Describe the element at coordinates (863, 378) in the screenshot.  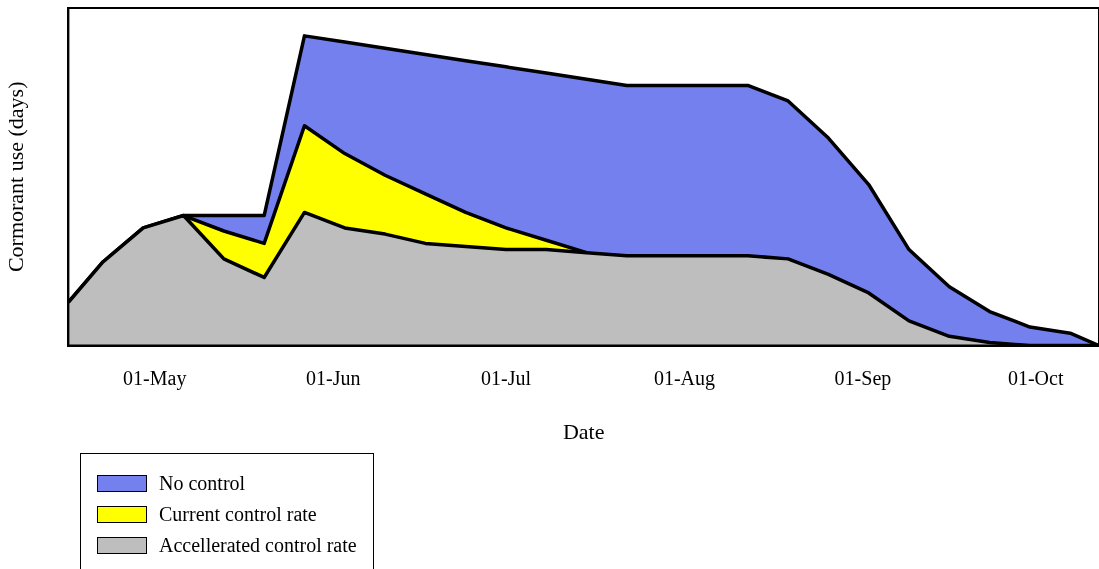
I see `x-tick-label: 01-Sep` at that location.